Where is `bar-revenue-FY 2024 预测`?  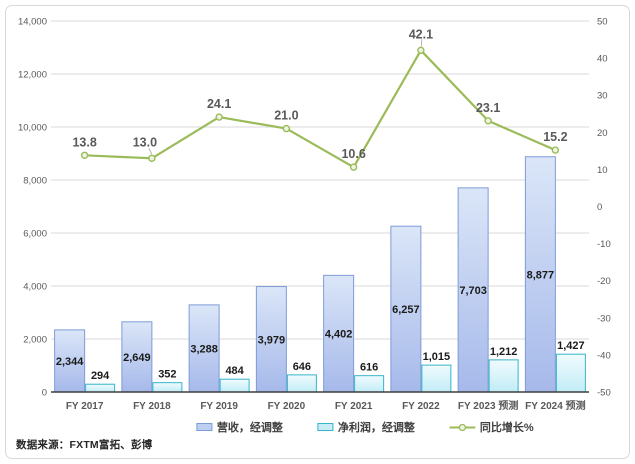
bar-revenue-FY 2024 预测 is located at coordinates (540, 274).